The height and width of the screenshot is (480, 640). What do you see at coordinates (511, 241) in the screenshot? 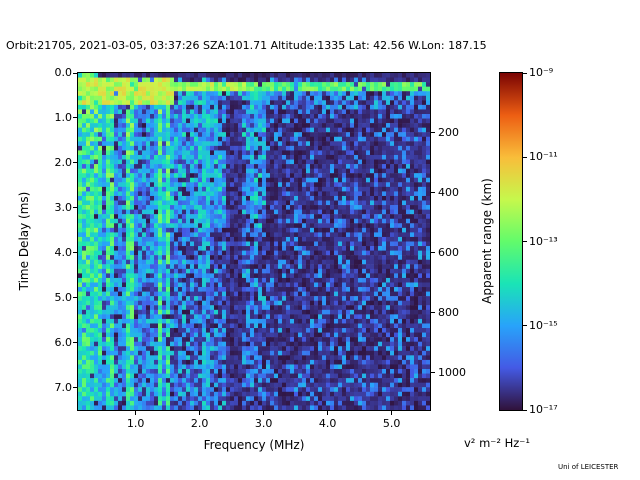
I see `colorbar` at bounding box center [511, 241].